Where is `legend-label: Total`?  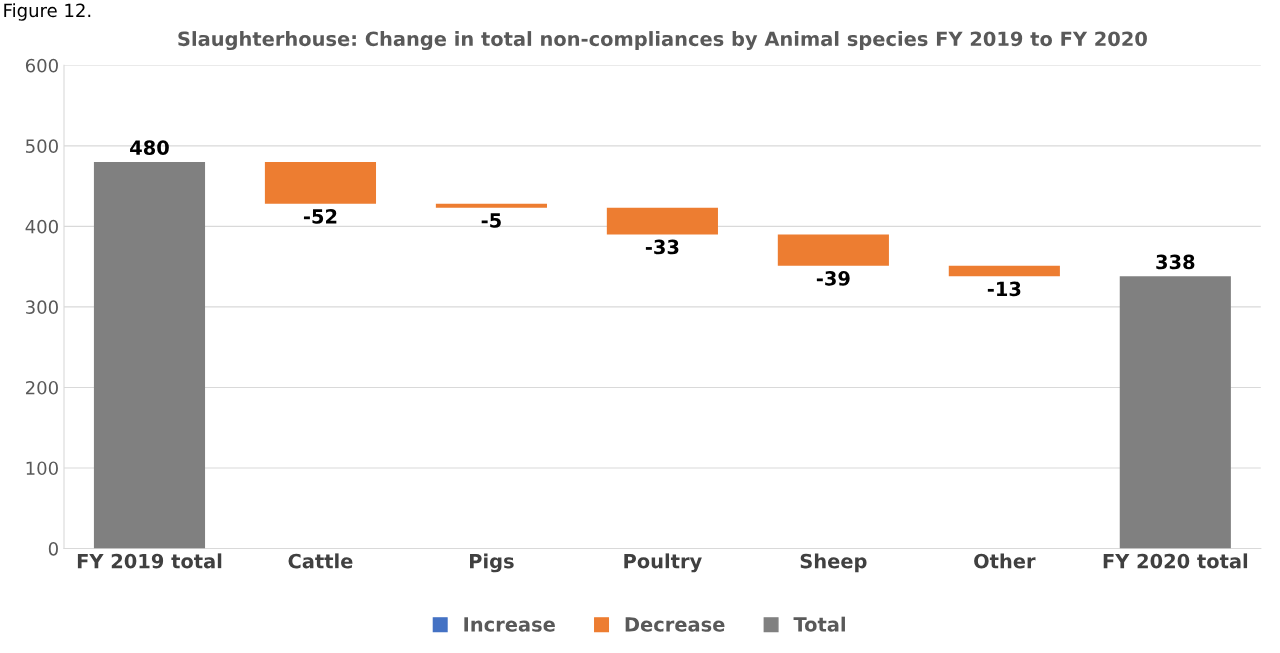 legend-label: Total is located at coordinates (819, 624).